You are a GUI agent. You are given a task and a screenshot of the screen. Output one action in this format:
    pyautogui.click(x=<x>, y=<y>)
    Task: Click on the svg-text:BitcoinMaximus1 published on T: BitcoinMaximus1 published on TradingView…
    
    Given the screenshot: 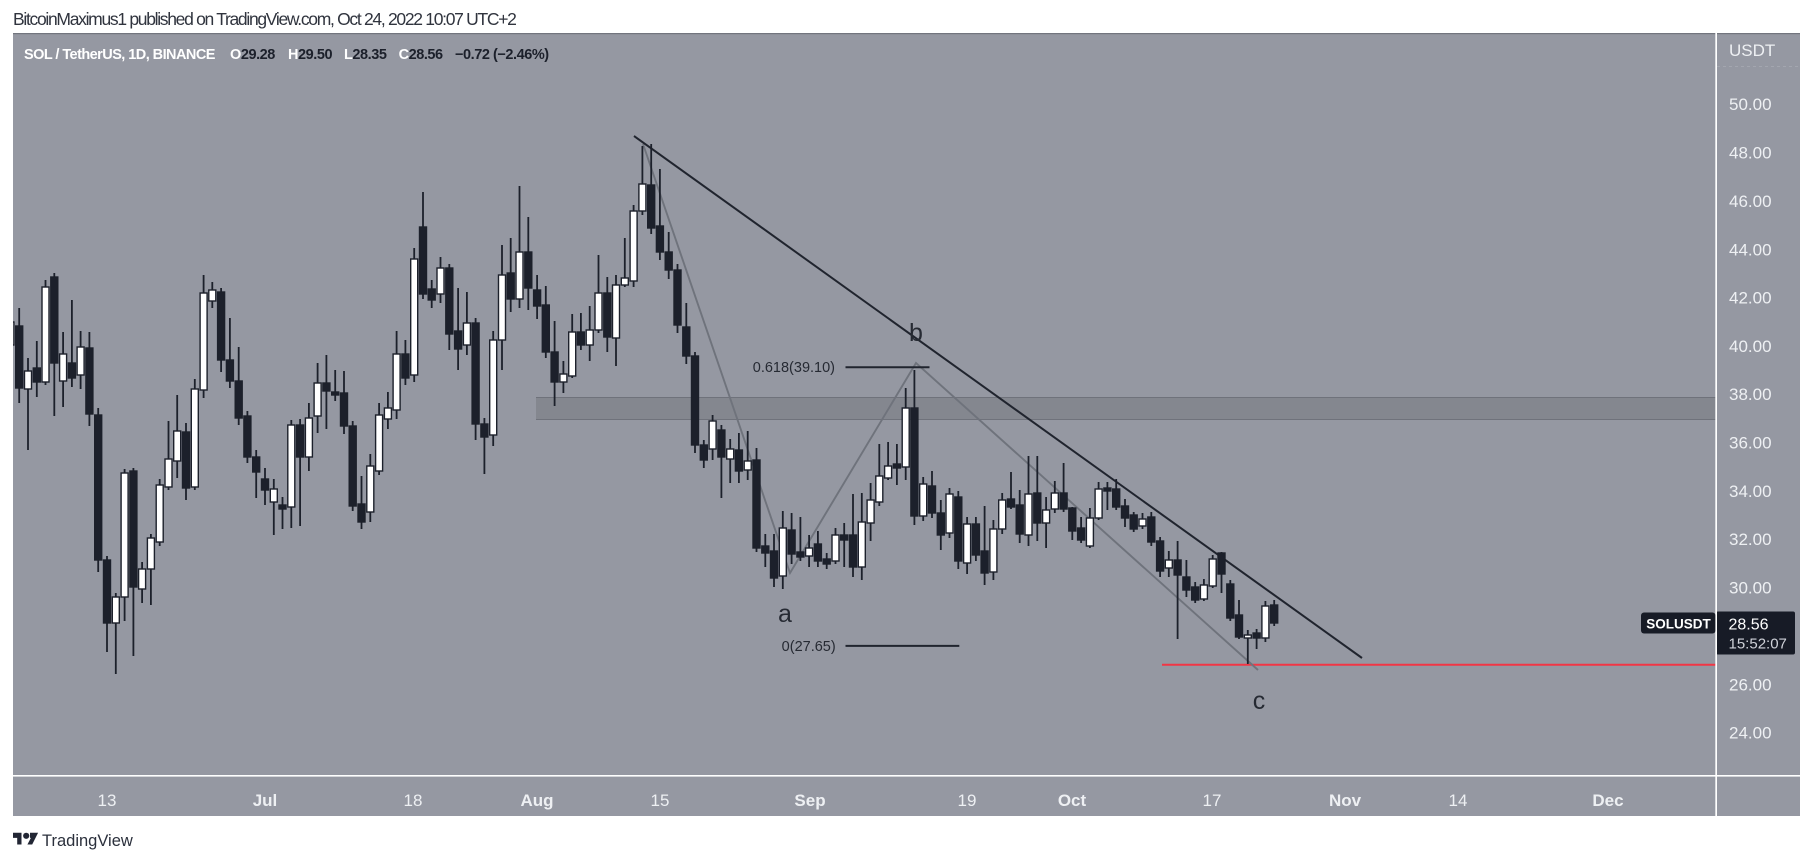 What is the action you would take?
    pyautogui.click(x=264, y=19)
    